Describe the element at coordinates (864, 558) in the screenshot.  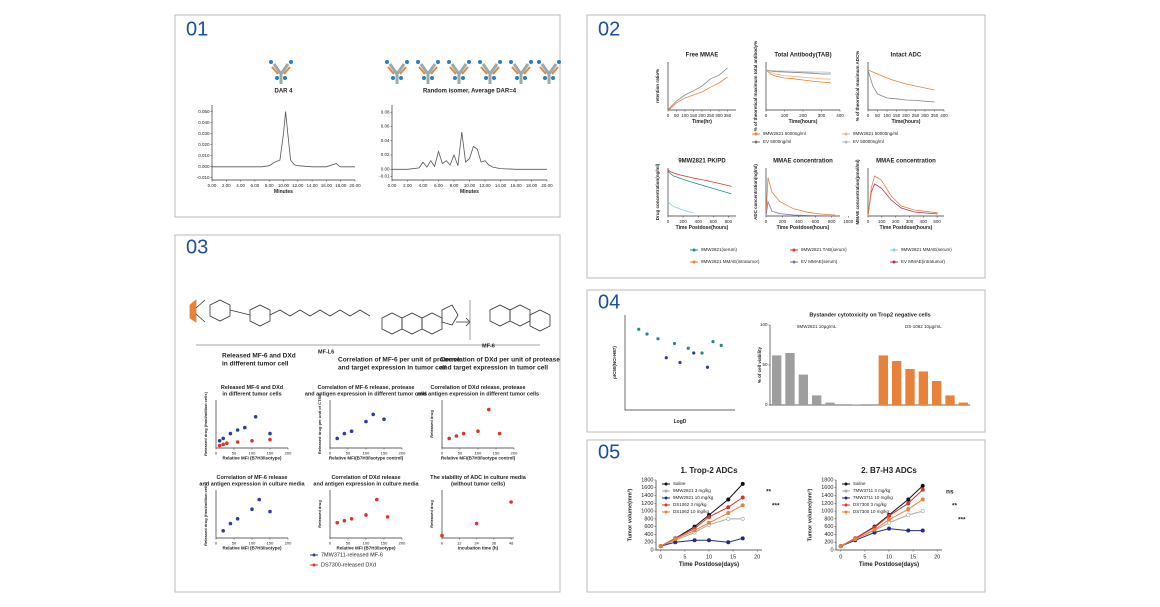
I see `x-tick-label: 5` at that location.